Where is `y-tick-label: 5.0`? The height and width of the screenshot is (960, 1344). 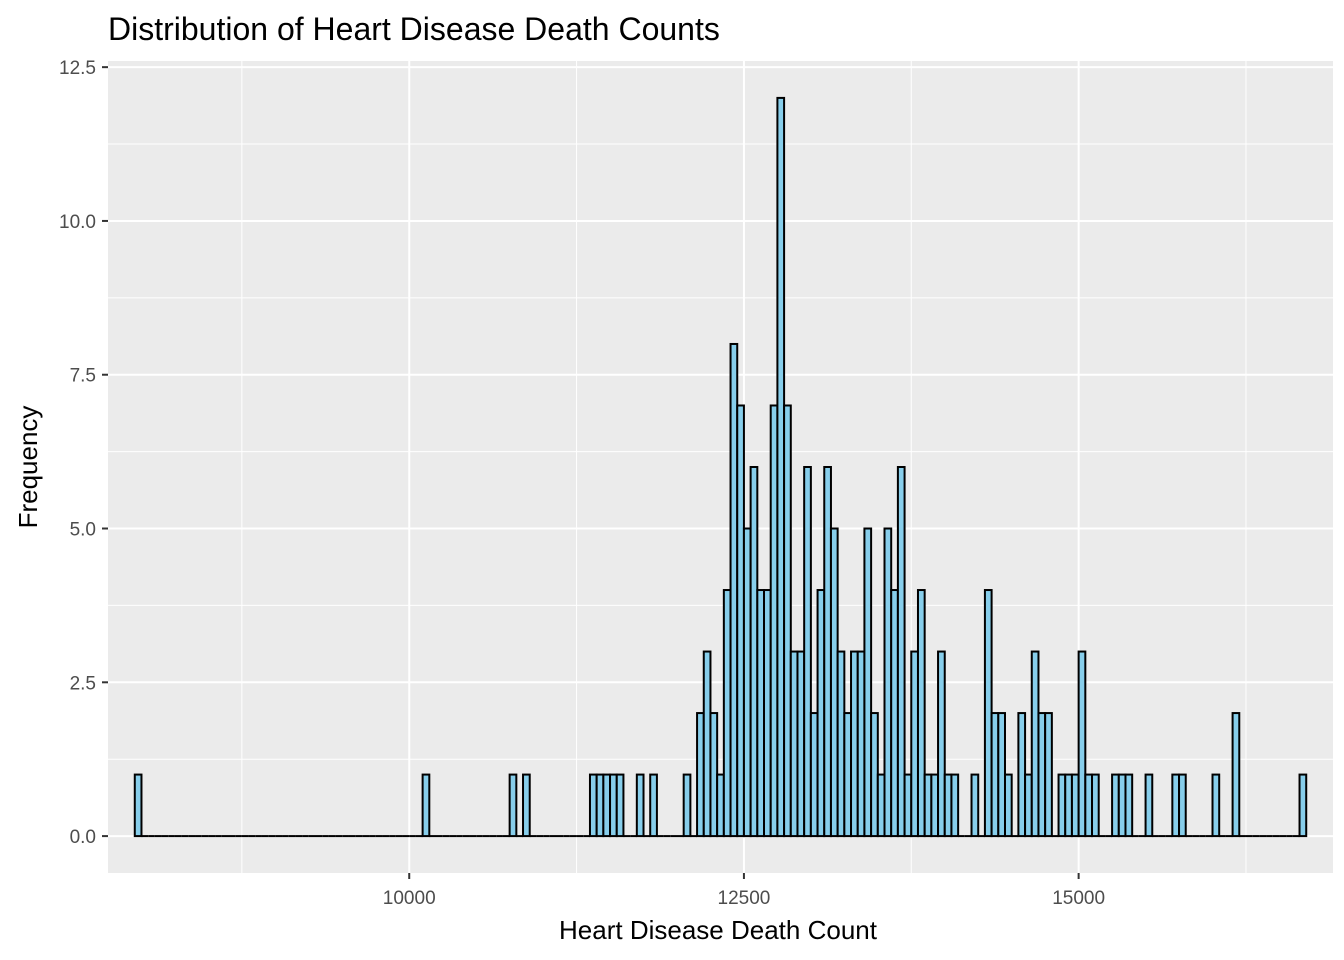 y-tick-label: 5.0 is located at coordinates (83, 530).